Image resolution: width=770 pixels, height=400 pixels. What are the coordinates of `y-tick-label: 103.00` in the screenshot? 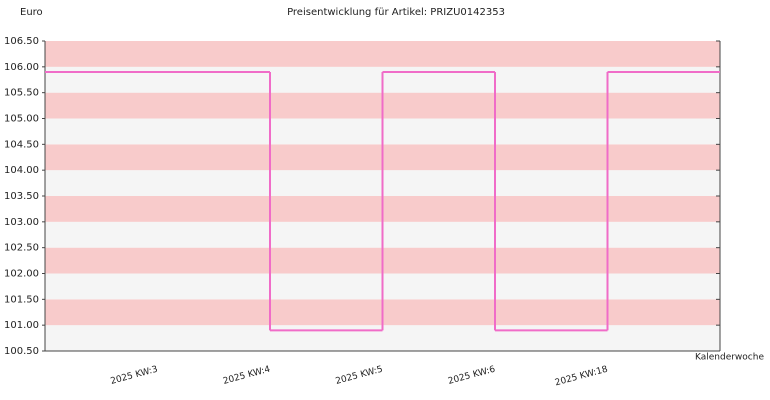 It's located at (21, 222).